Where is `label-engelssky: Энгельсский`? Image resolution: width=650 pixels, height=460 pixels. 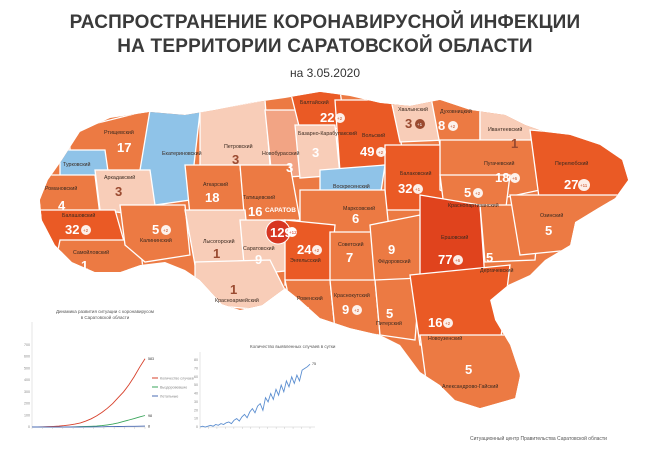
label-engelssky: Энгельсский is located at coordinates (305, 260).